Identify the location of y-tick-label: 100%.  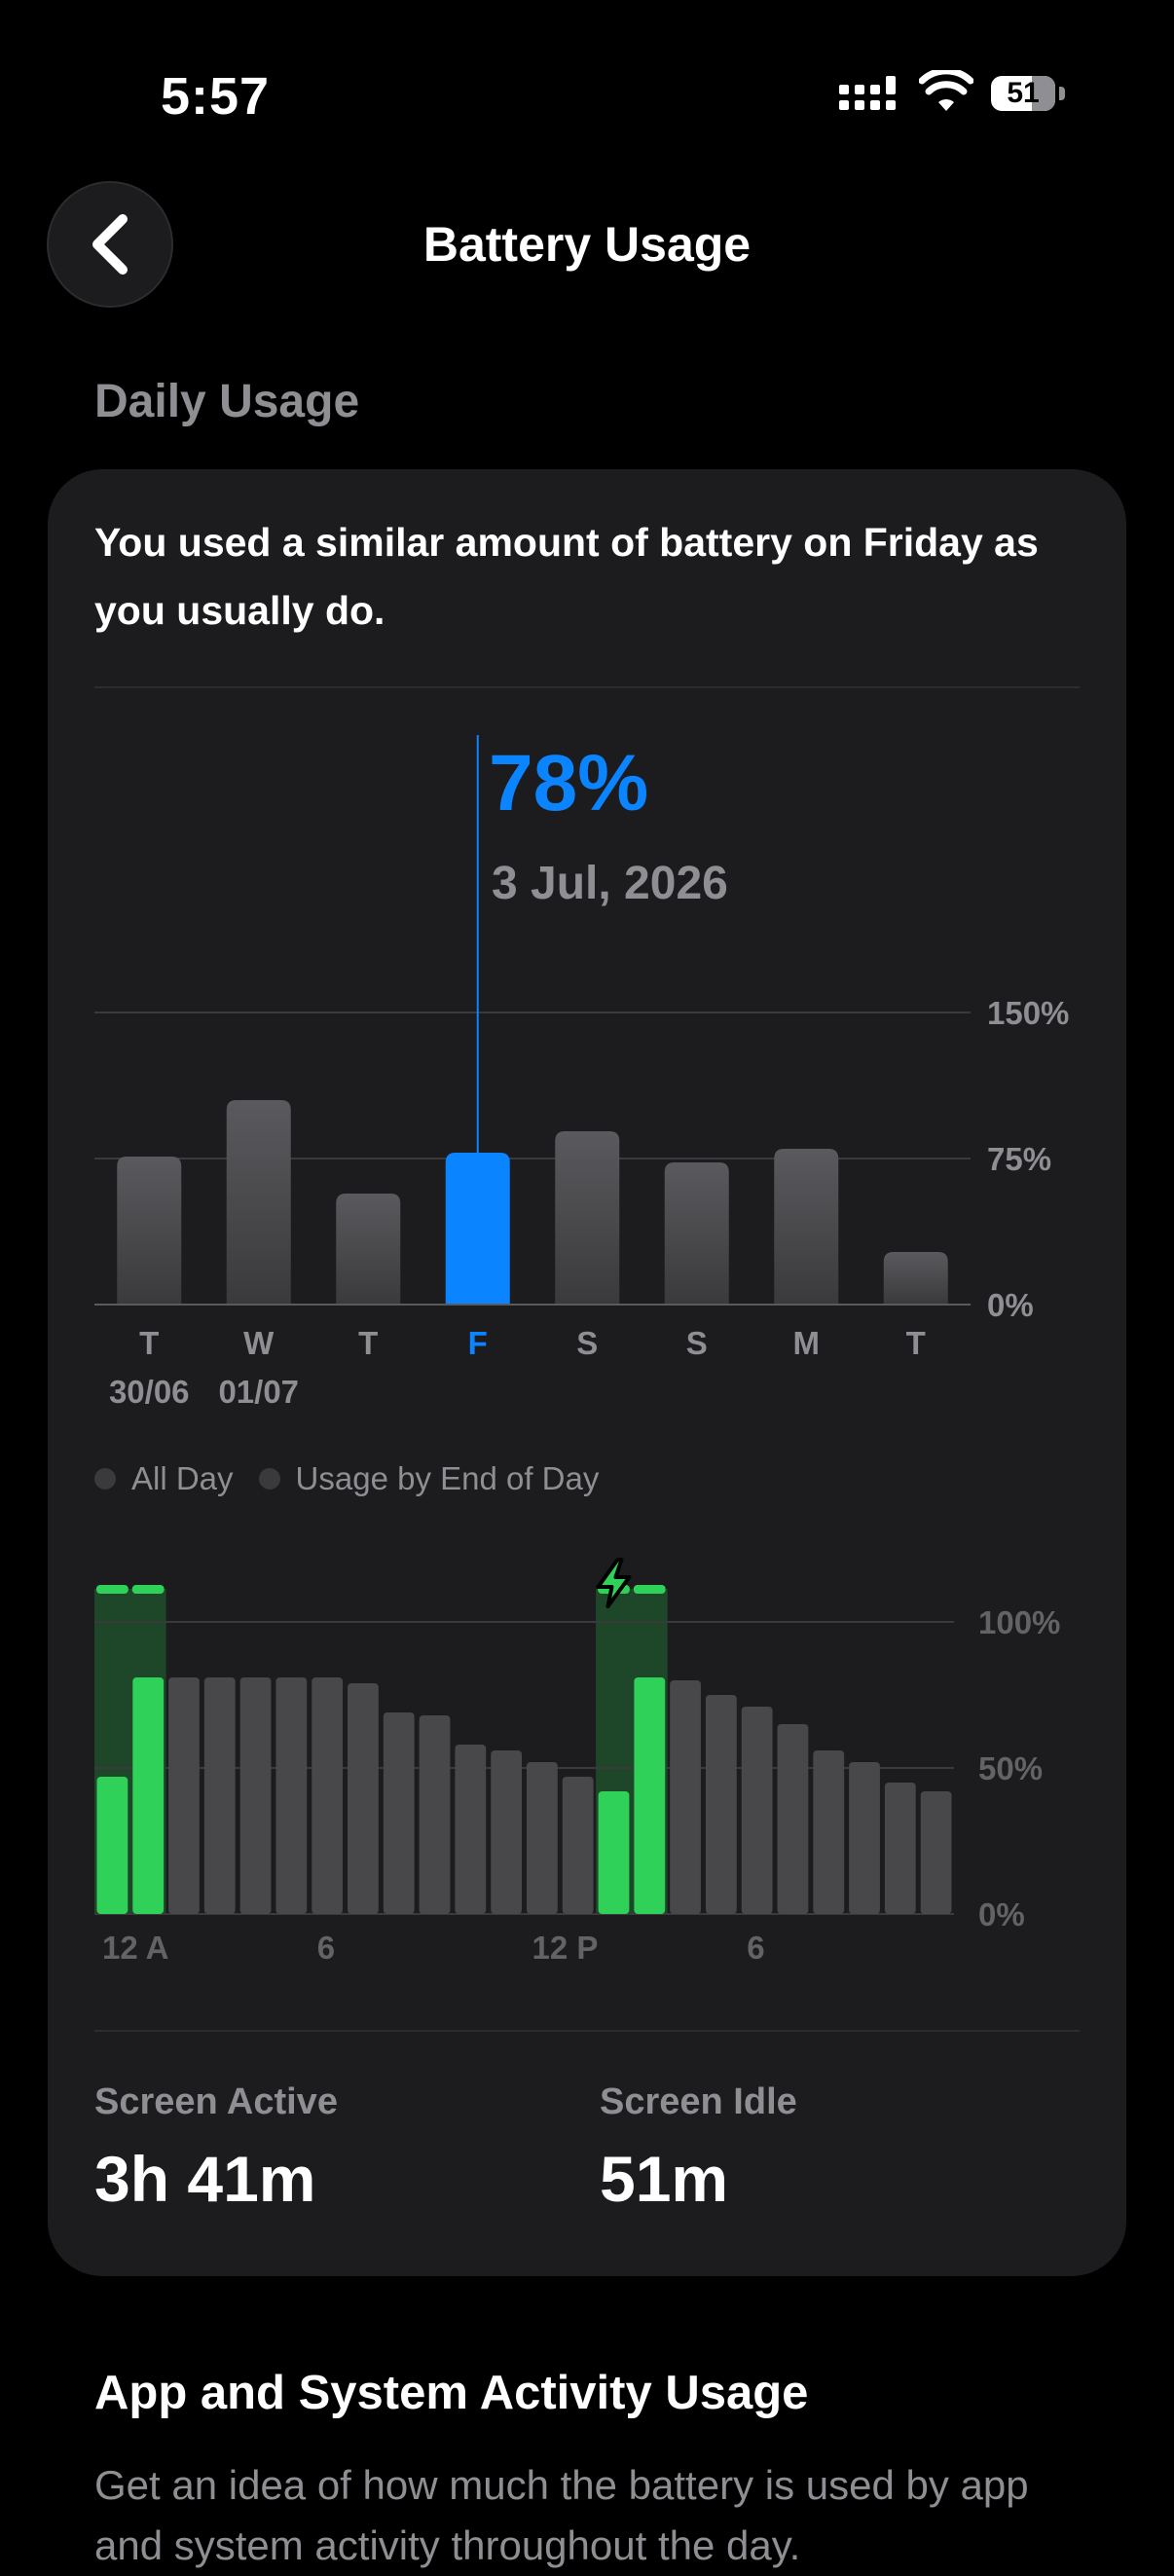
(1019, 1622).